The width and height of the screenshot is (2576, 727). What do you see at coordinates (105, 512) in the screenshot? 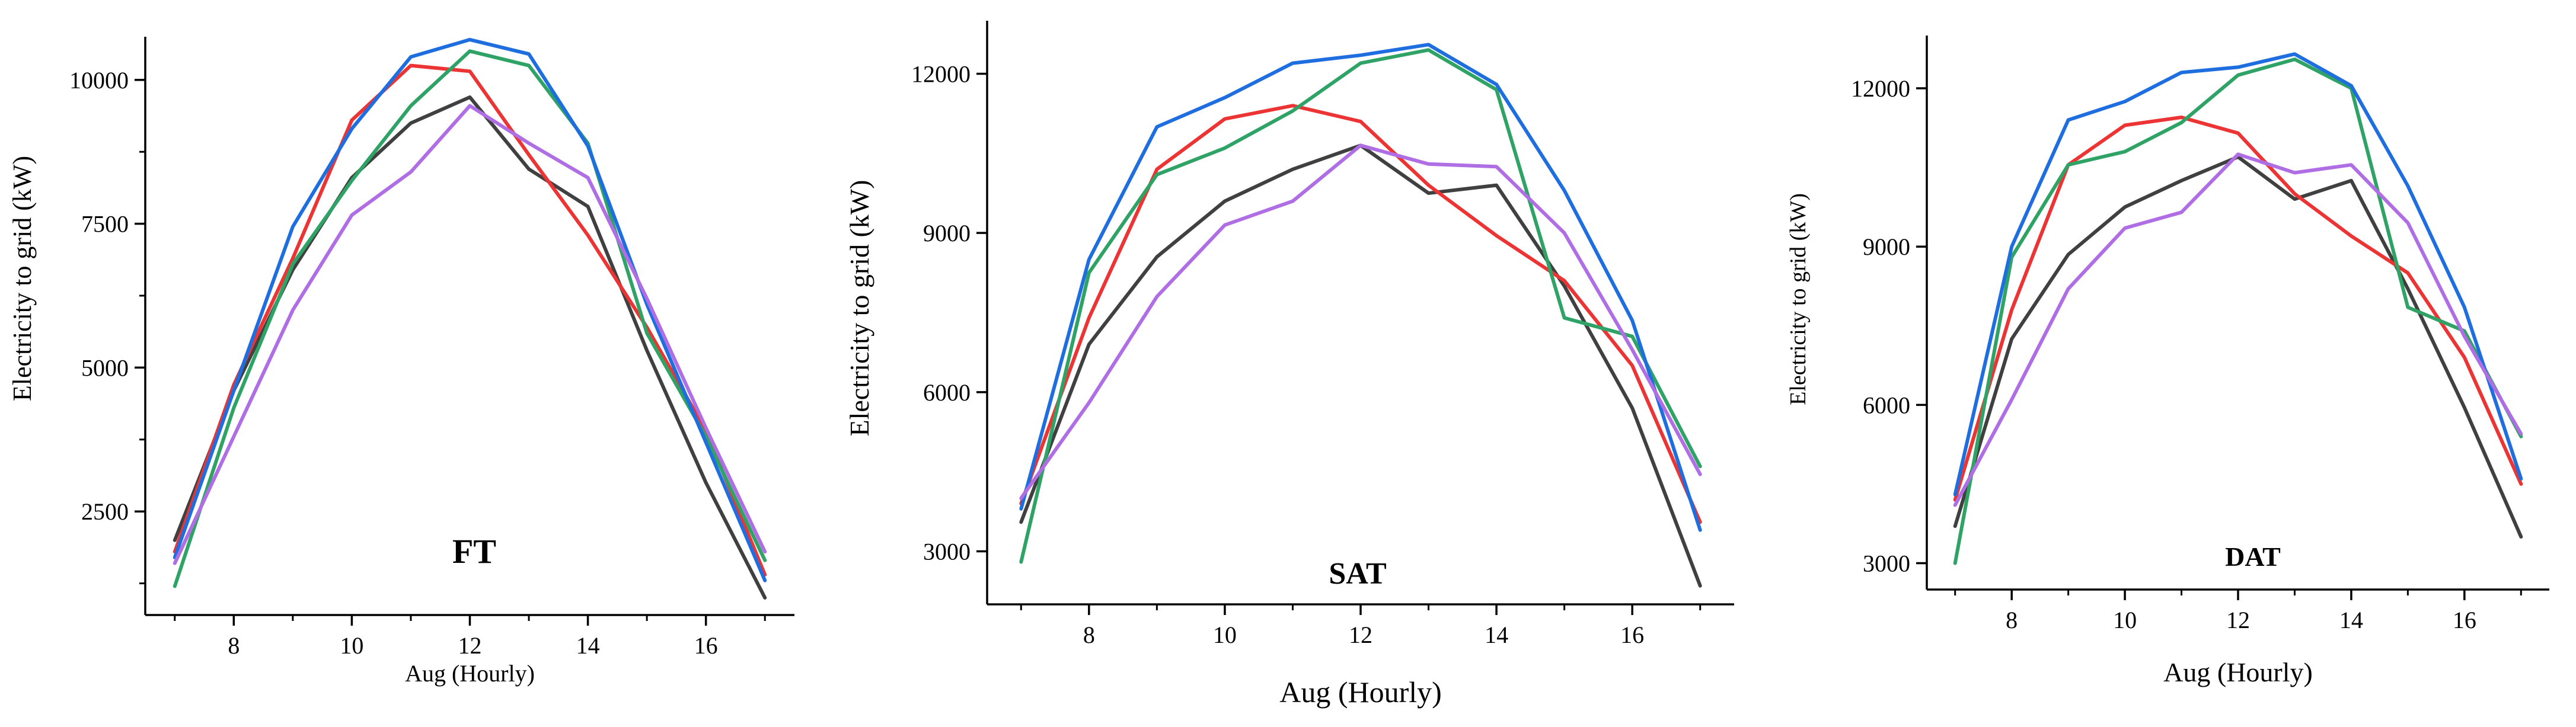
I see `y-tick-label: 2500` at bounding box center [105, 512].